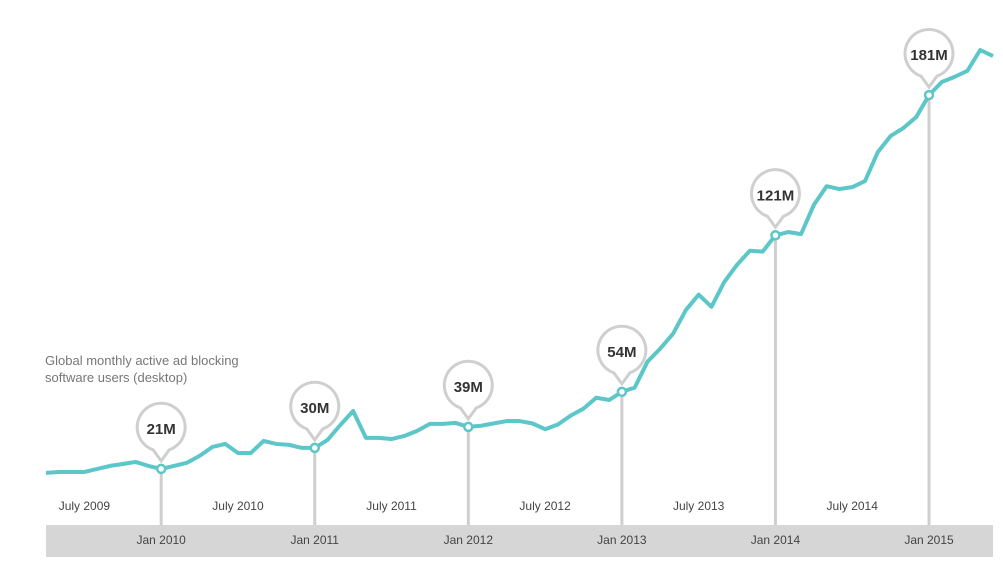 The width and height of the screenshot is (1003, 565). I want to click on x-tick-label: Jan 2015, so click(929, 540).